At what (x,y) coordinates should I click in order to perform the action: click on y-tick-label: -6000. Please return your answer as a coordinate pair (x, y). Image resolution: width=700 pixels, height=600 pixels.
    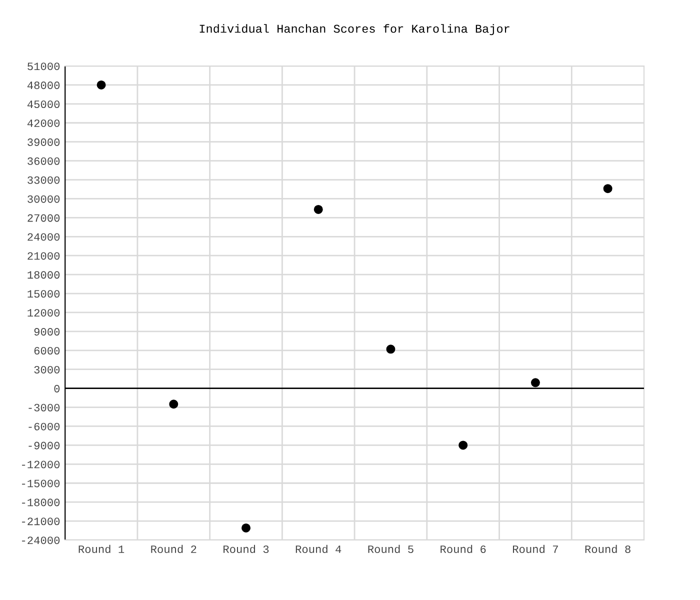
    Looking at the image, I should click on (44, 426).